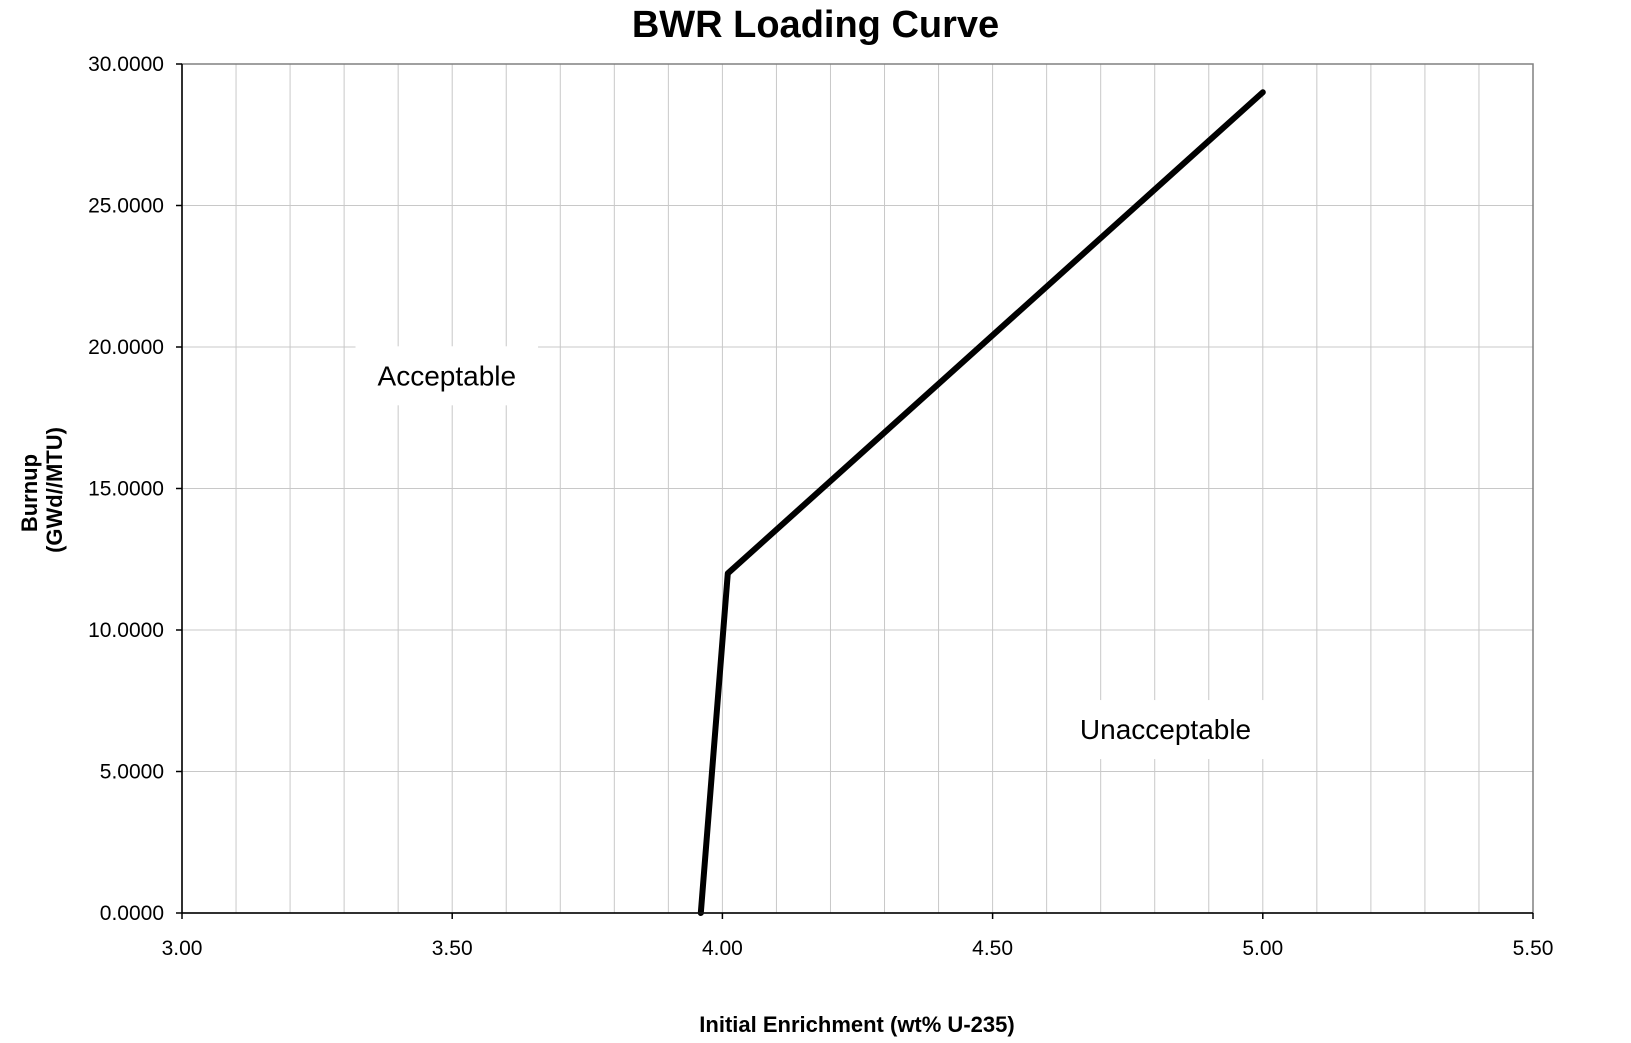 The height and width of the screenshot is (1043, 1631). What do you see at coordinates (132, 772) in the screenshot?
I see `y-tick-label: 5.0000` at bounding box center [132, 772].